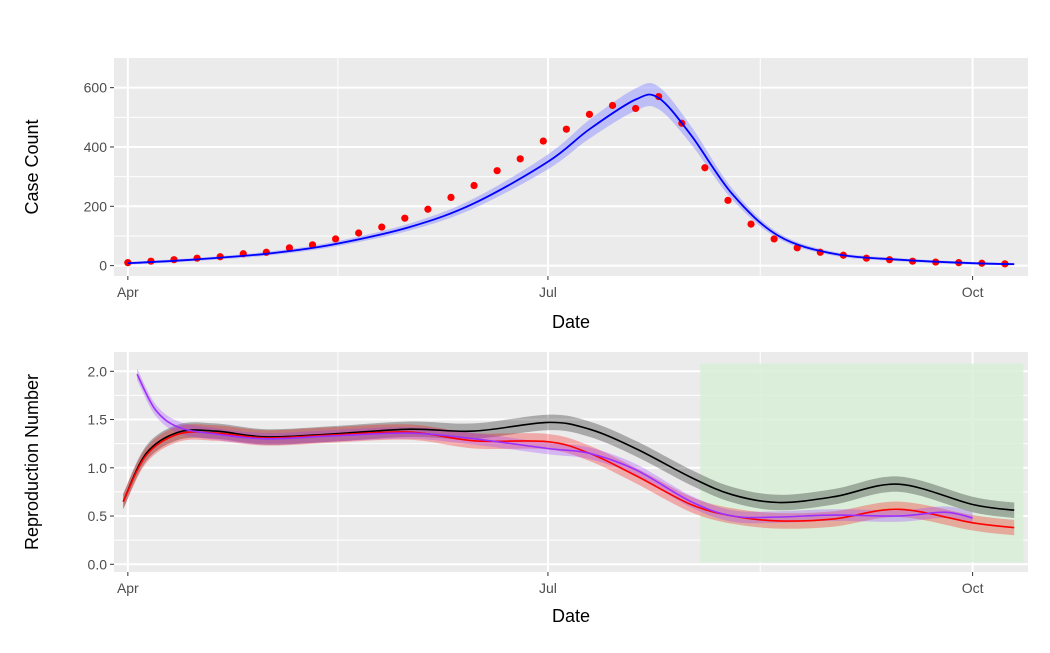 The image size is (1050, 653). Describe the element at coordinates (32, 462) in the screenshot. I see `y-axis-title: Reproduction Number` at that location.